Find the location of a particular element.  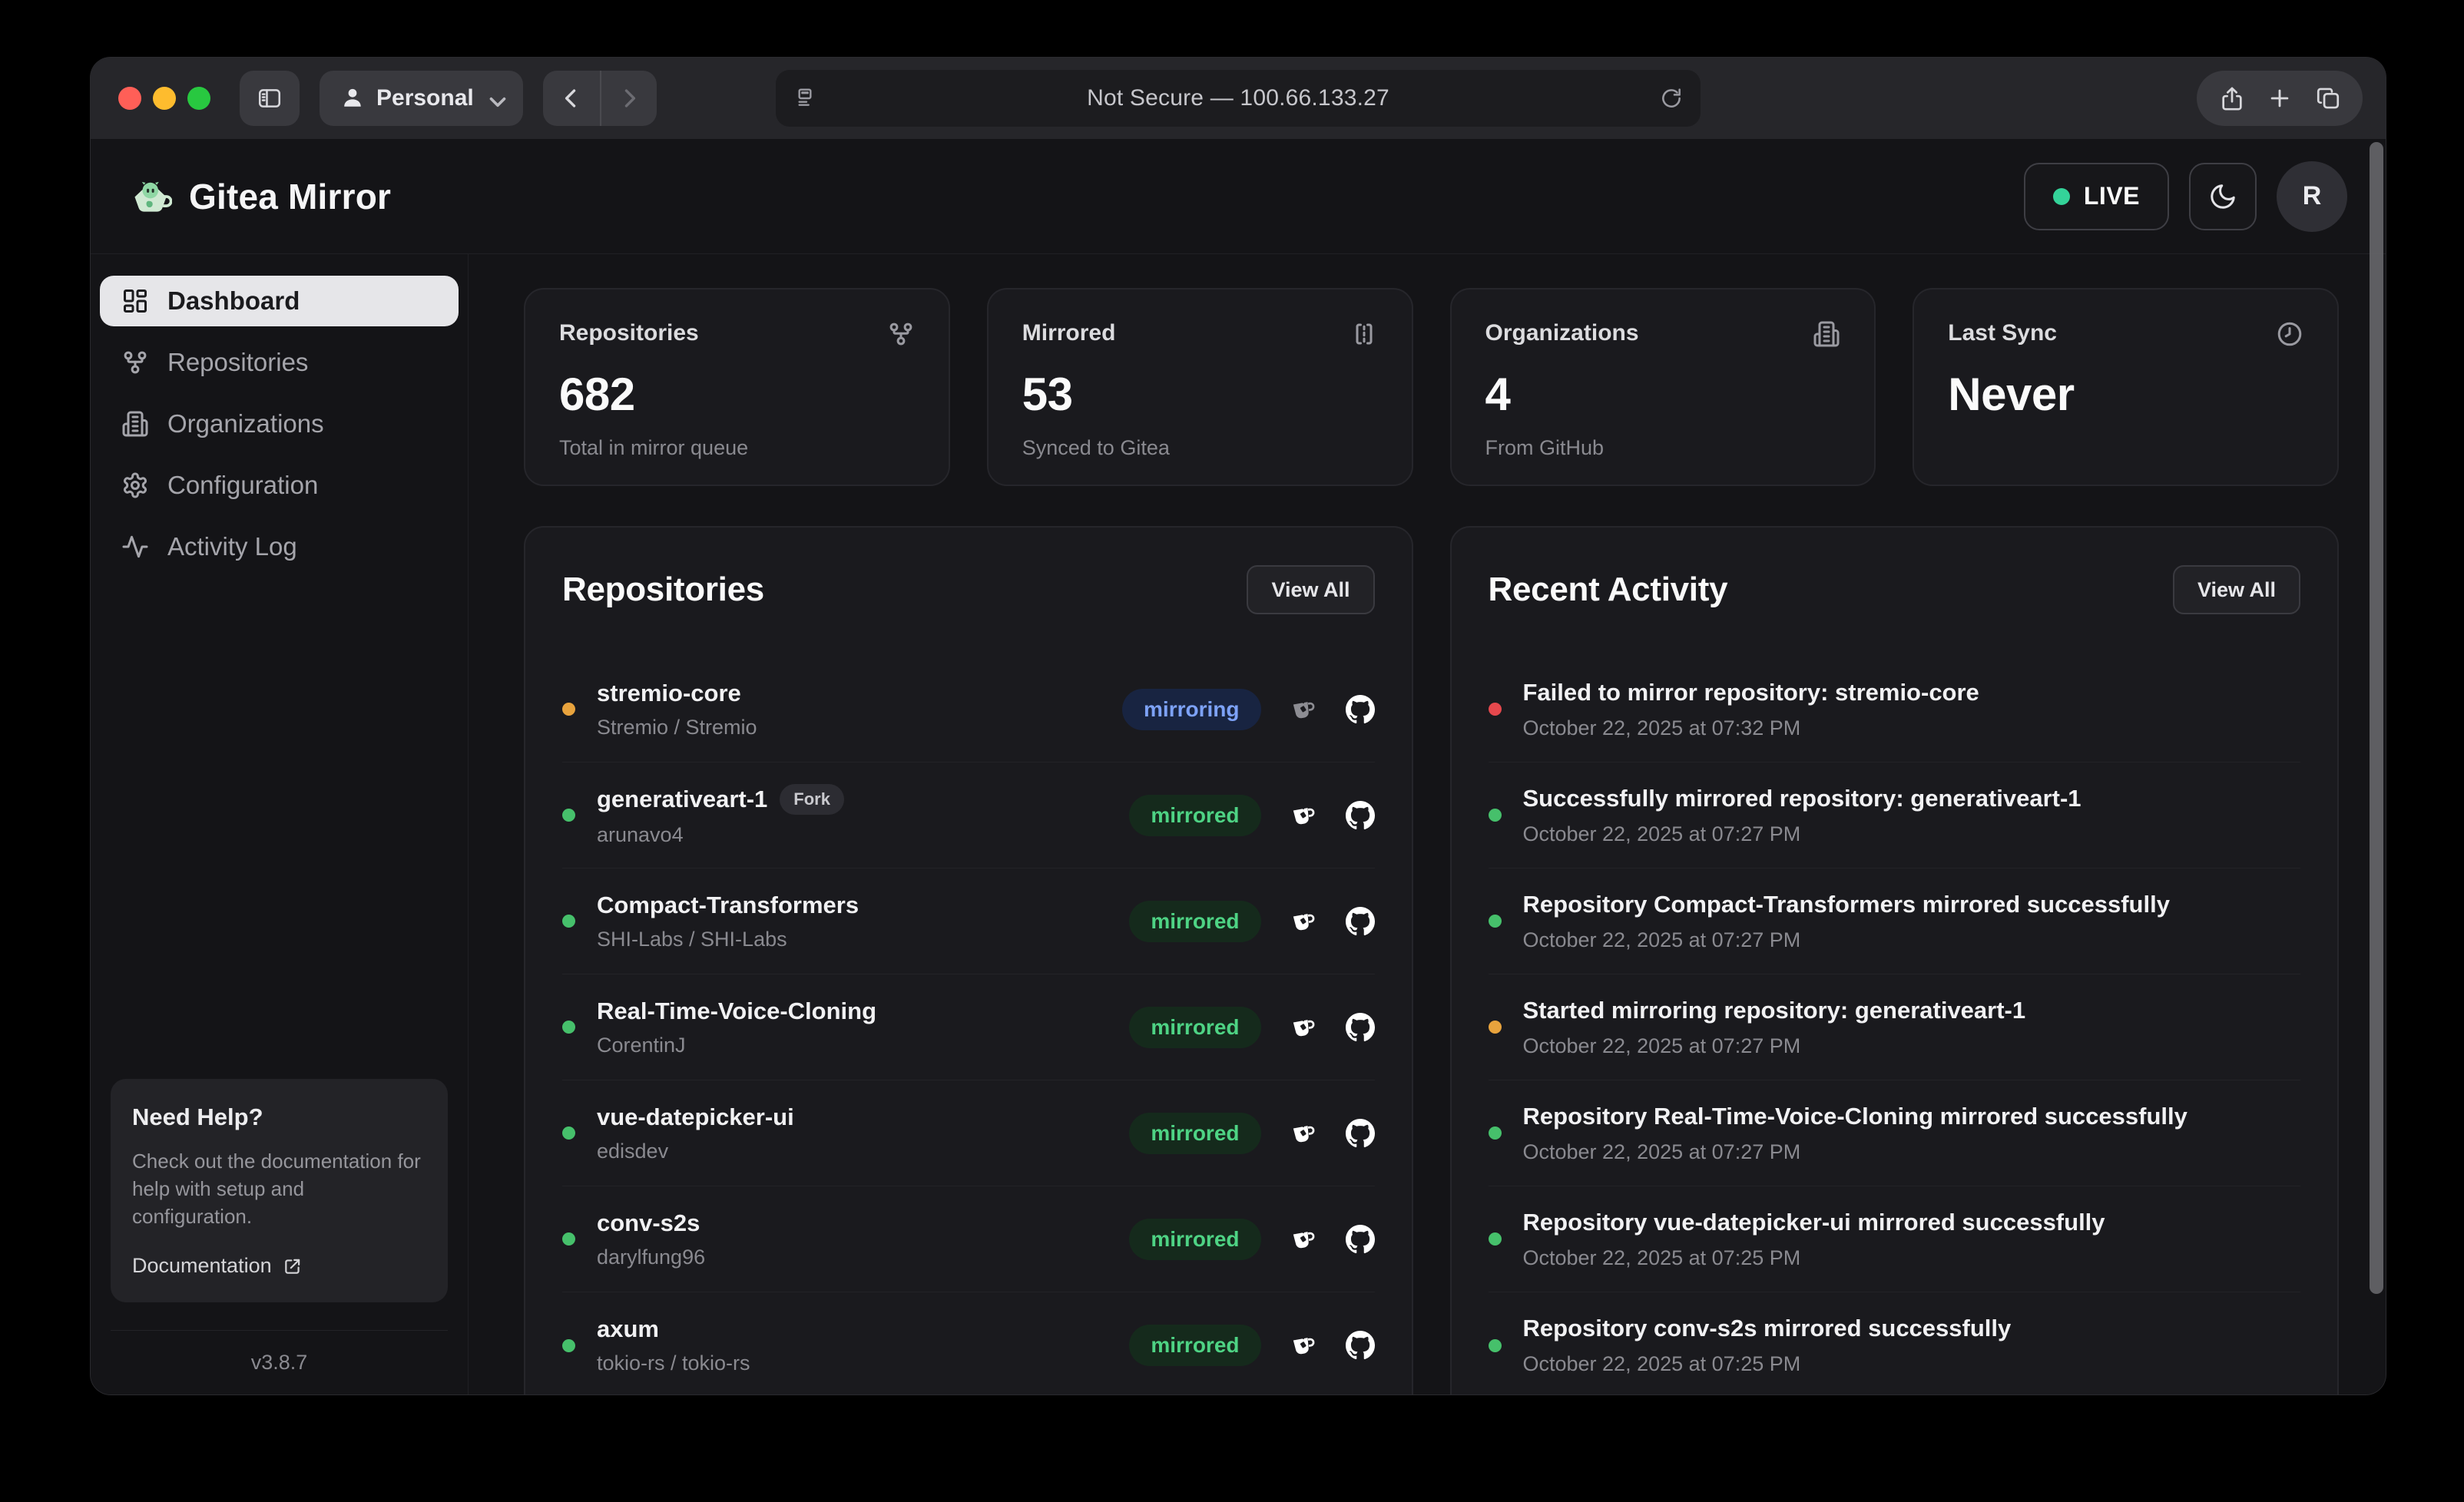

external-link-icon is located at coordinates (293, 1266).